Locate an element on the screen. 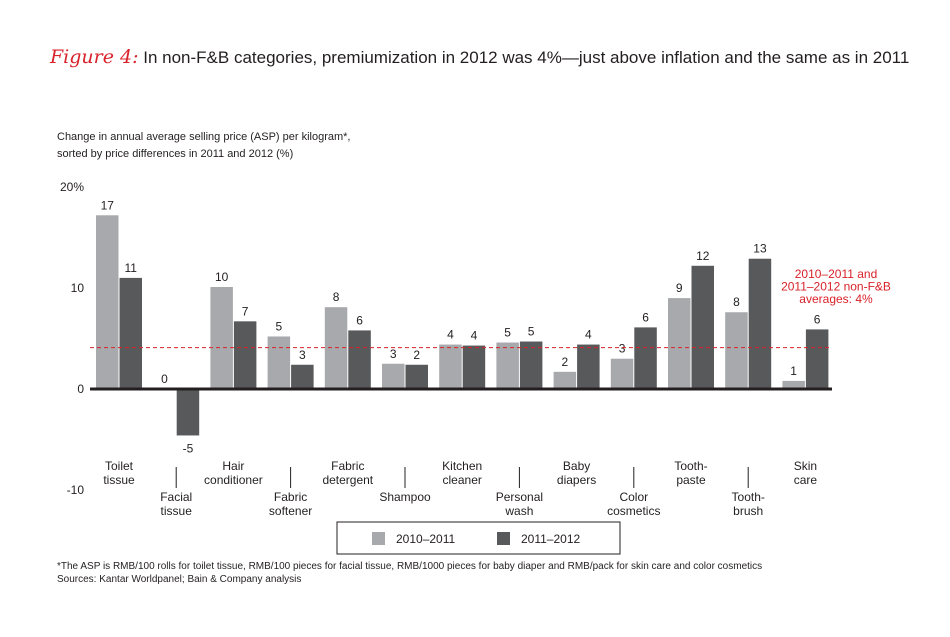 This screenshot has width=950, height=637. category-label: wash is located at coordinates (518, 511).